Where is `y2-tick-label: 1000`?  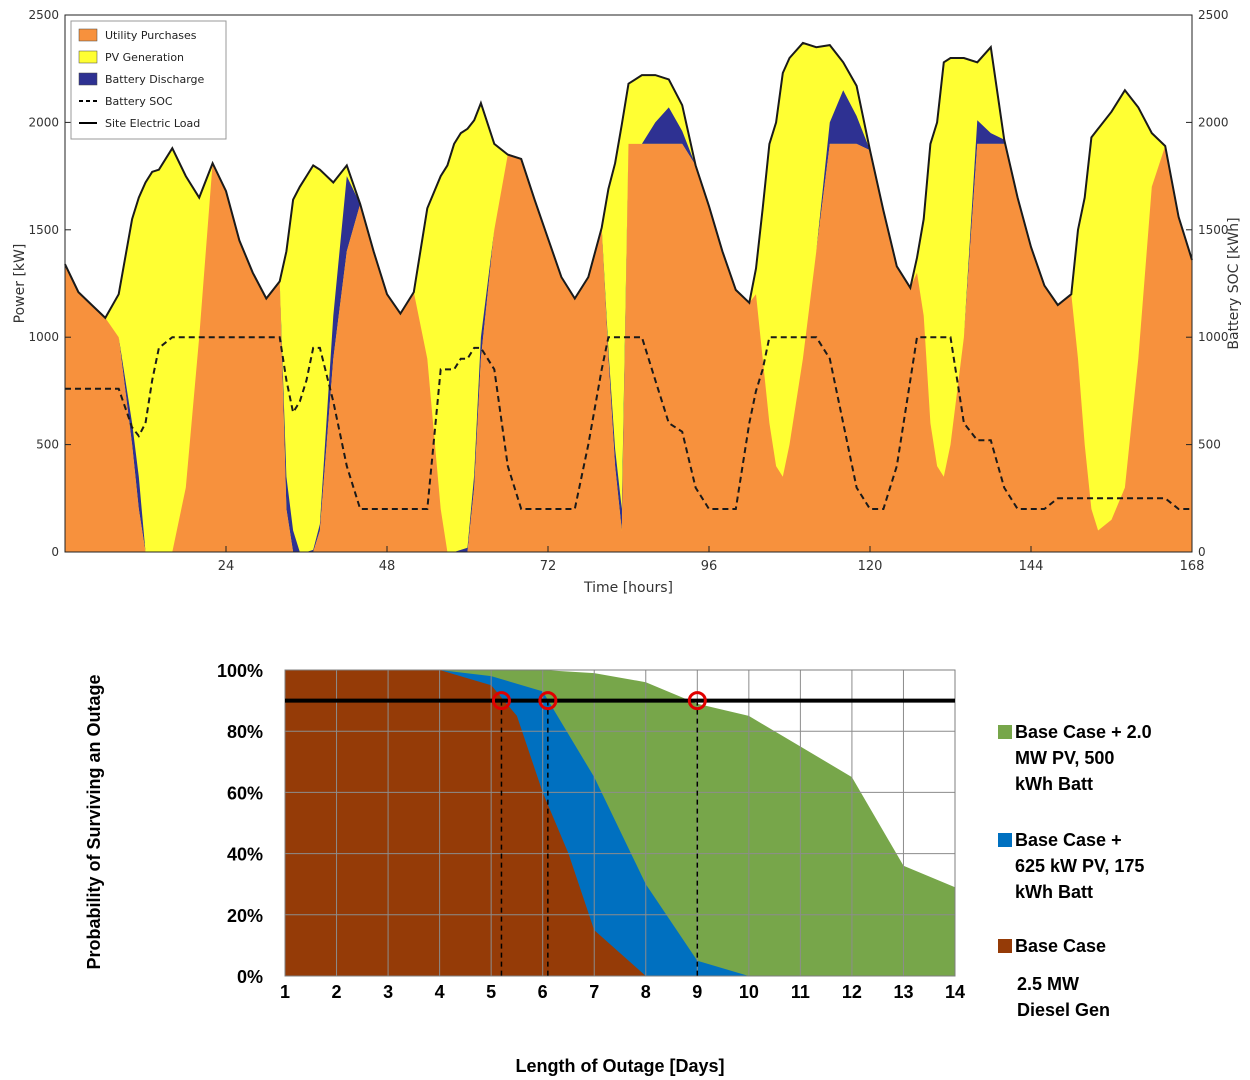 y2-tick-label: 1000 is located at coordinates (1213, 337).